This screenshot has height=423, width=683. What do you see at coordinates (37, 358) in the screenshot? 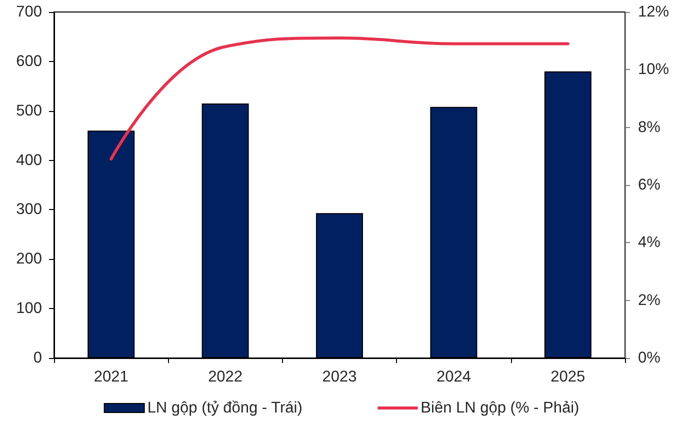
I see `y-tick-label: 0` at bounding box center [37, 358].